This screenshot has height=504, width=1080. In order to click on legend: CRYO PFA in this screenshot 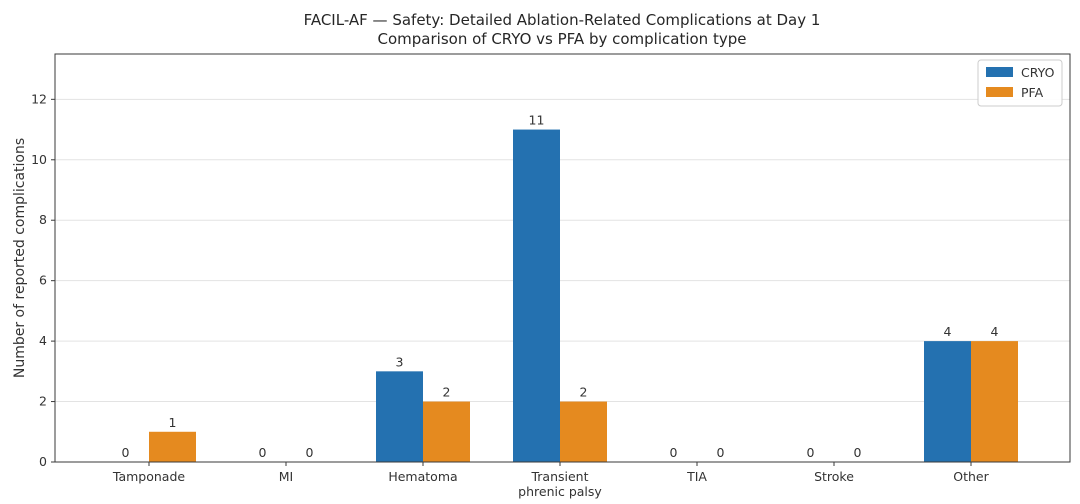, I will do `click(1020, 83)`.